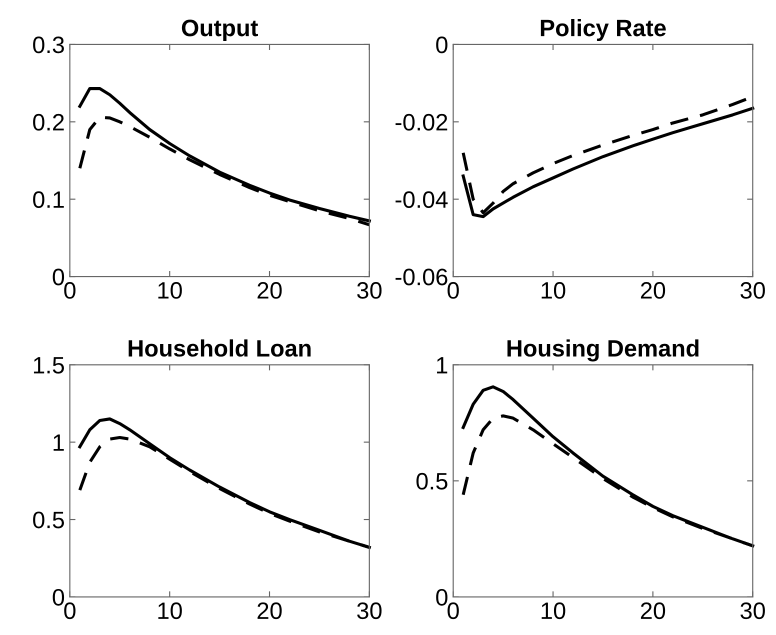  I want to click on y-tick-label: 1.5, so click(49, 365).